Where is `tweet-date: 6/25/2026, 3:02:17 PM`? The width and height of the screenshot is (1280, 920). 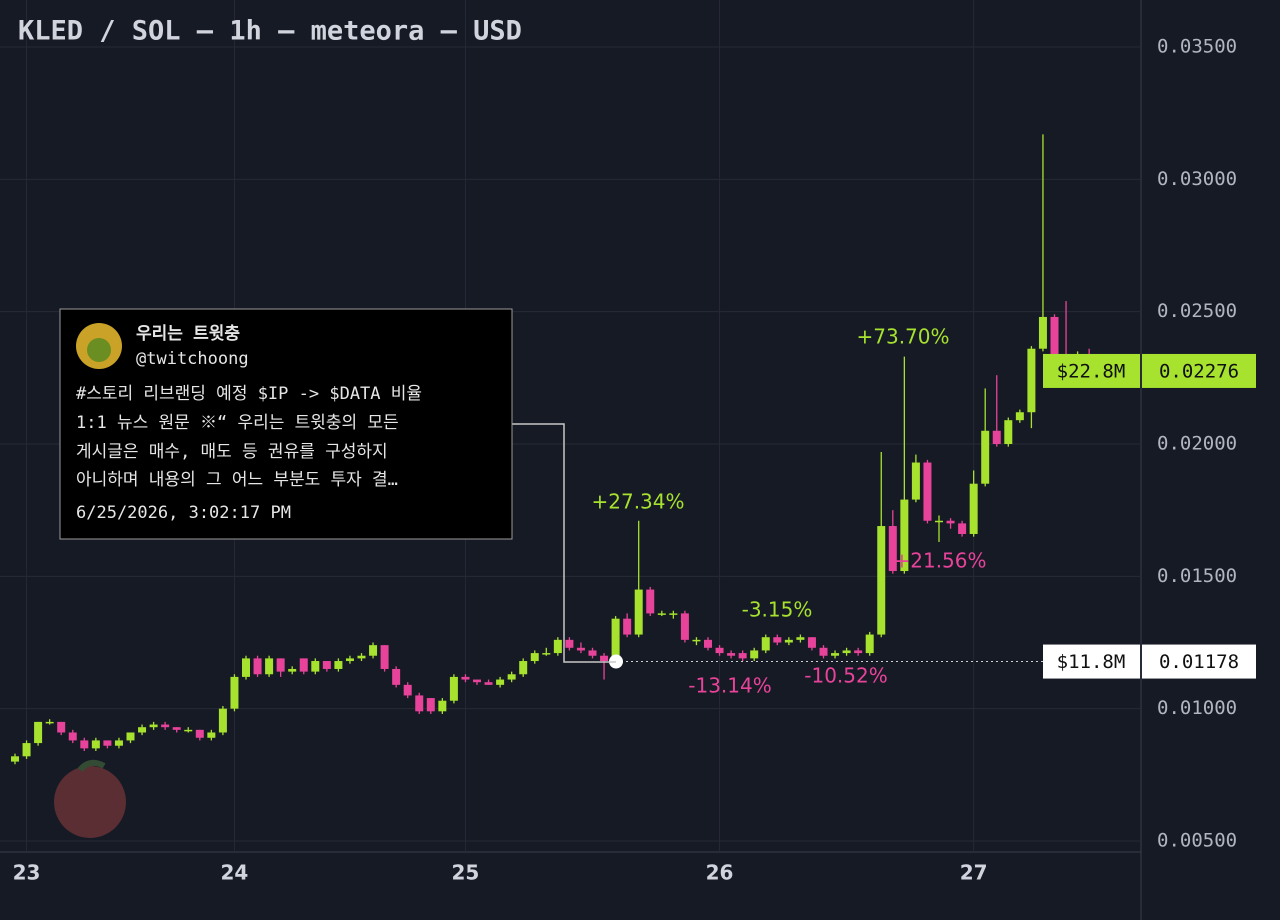
tweet-date: 6/25/2026, 3:02:17 PM is located at coordinates (183, 513).